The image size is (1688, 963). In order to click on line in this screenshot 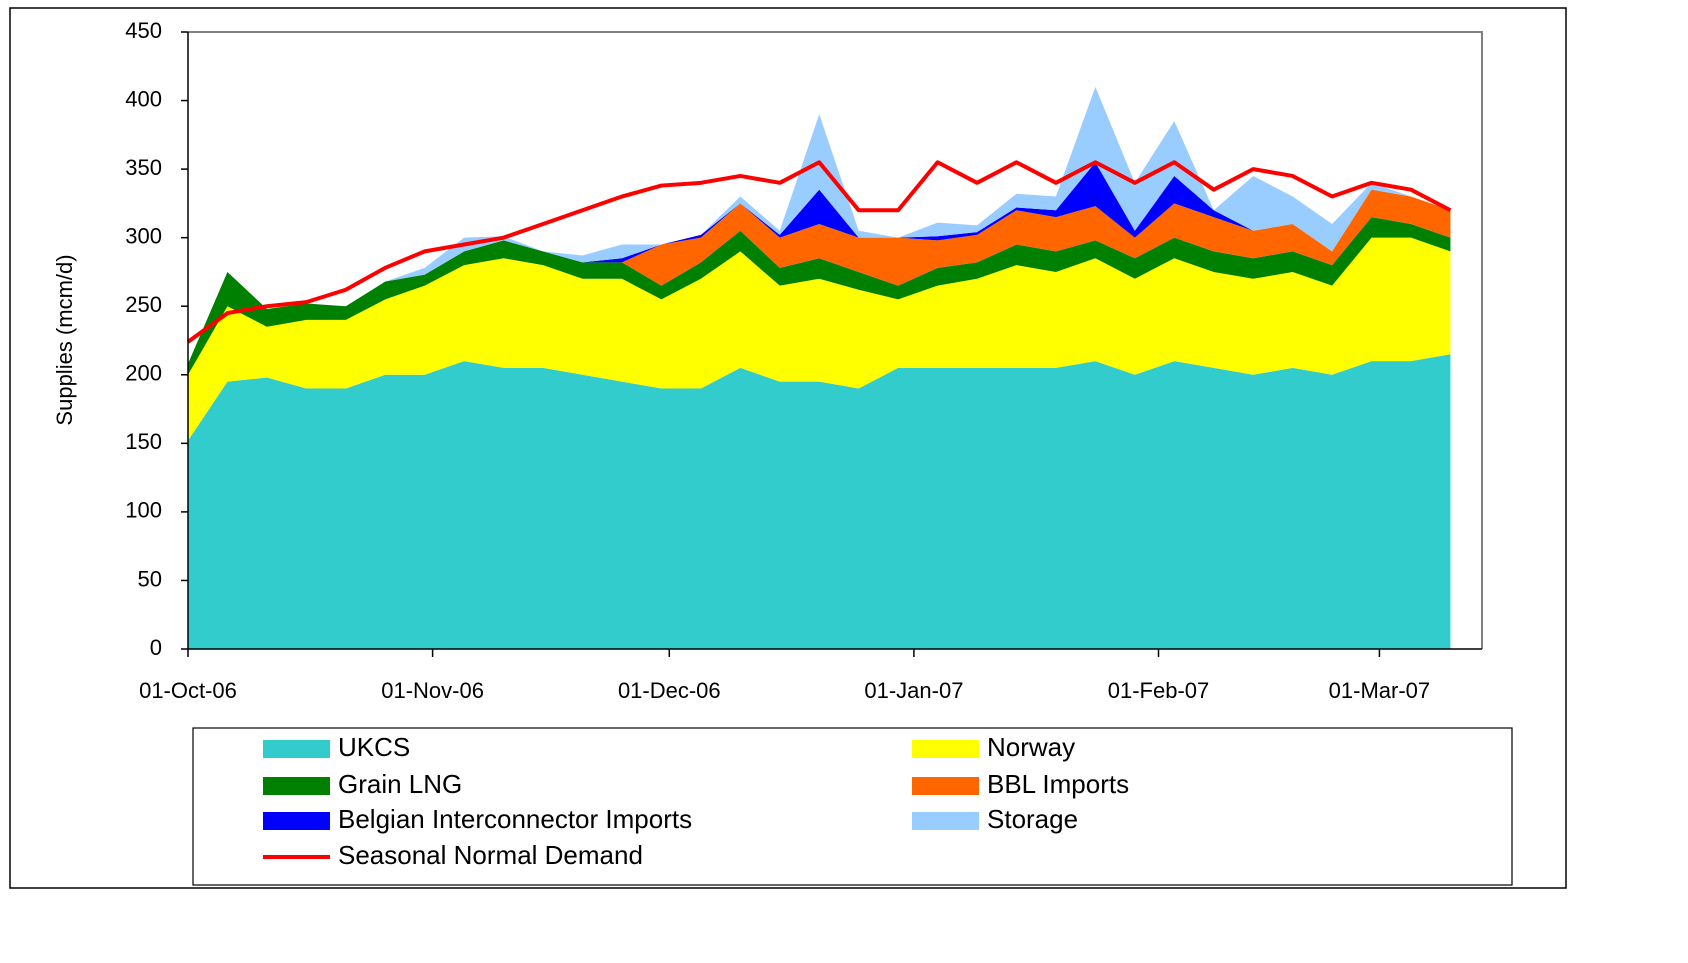, I will do `click(819, 252)`.